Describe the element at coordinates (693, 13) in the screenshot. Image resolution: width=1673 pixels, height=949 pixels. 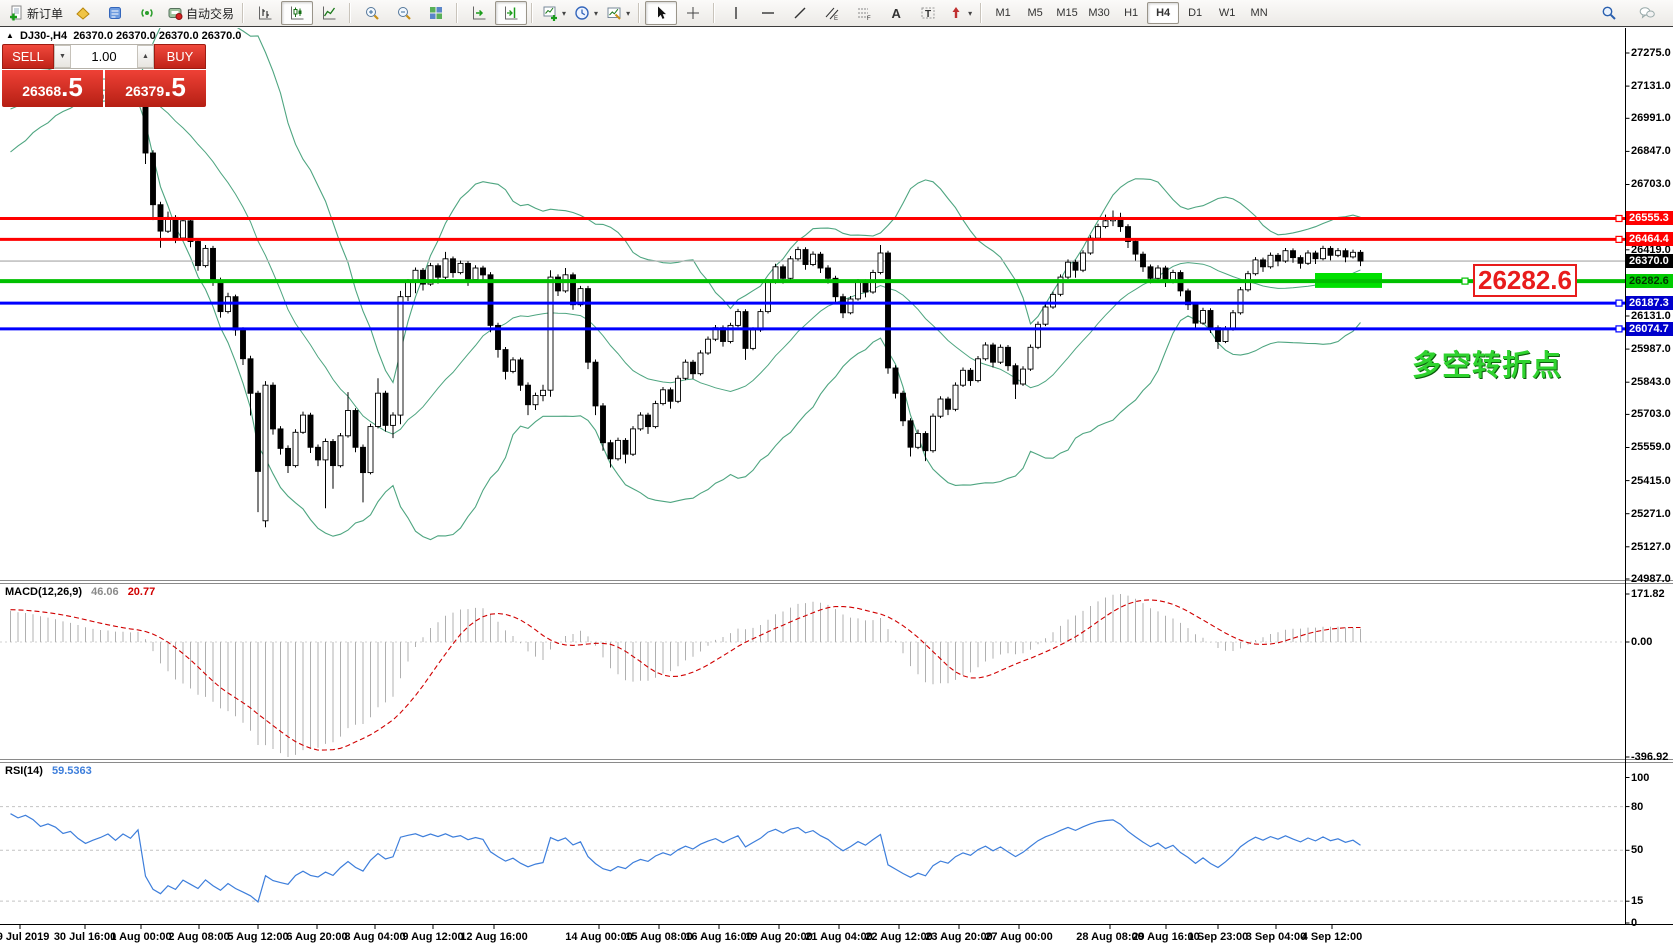
I see `crosshair-button` at that location.